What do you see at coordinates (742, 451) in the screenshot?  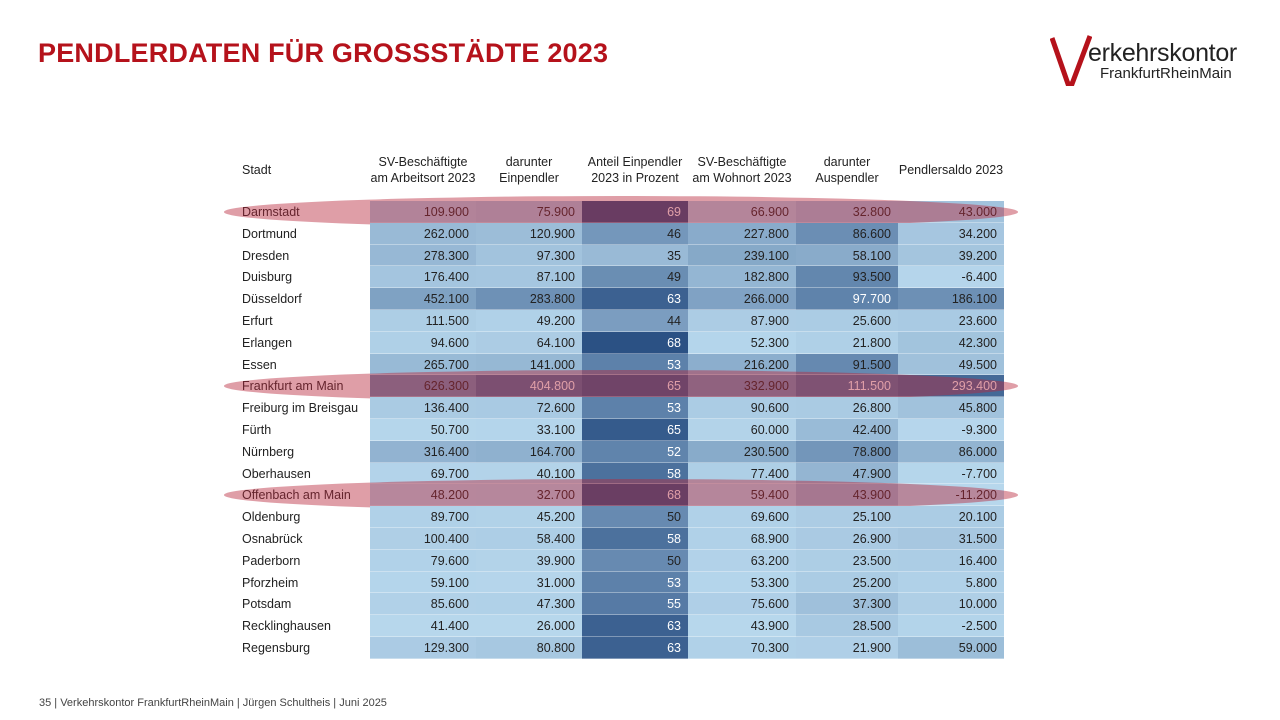 I see `table-cell: 230.500` at bounding box center [742, 451].